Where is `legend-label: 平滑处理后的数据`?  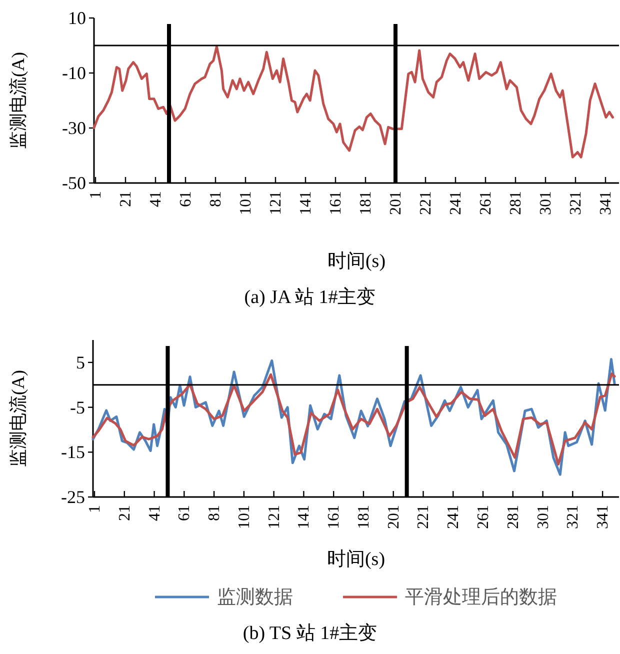 legend-label: 平滑处理后的数据 is located at coordinates (481, 597).